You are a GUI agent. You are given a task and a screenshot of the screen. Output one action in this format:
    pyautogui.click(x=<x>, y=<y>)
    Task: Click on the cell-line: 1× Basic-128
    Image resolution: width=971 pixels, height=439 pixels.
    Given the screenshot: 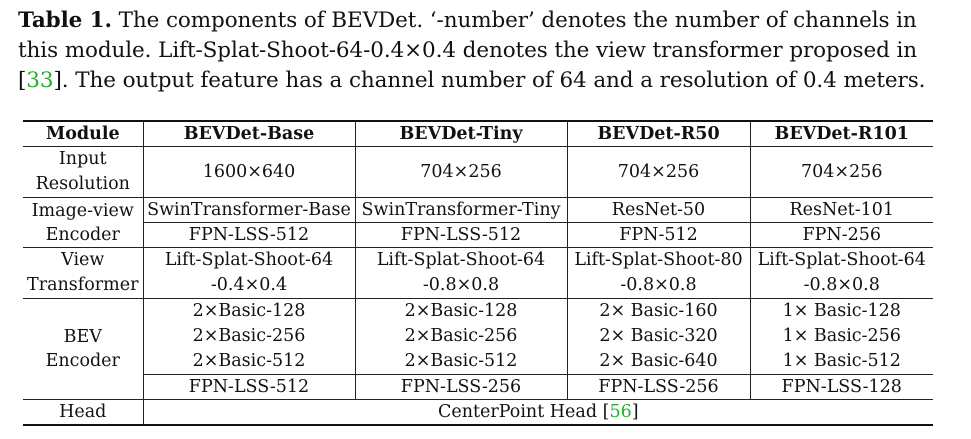 What is the action you would take?
    pyautogui.click(x=841, y=311)
    